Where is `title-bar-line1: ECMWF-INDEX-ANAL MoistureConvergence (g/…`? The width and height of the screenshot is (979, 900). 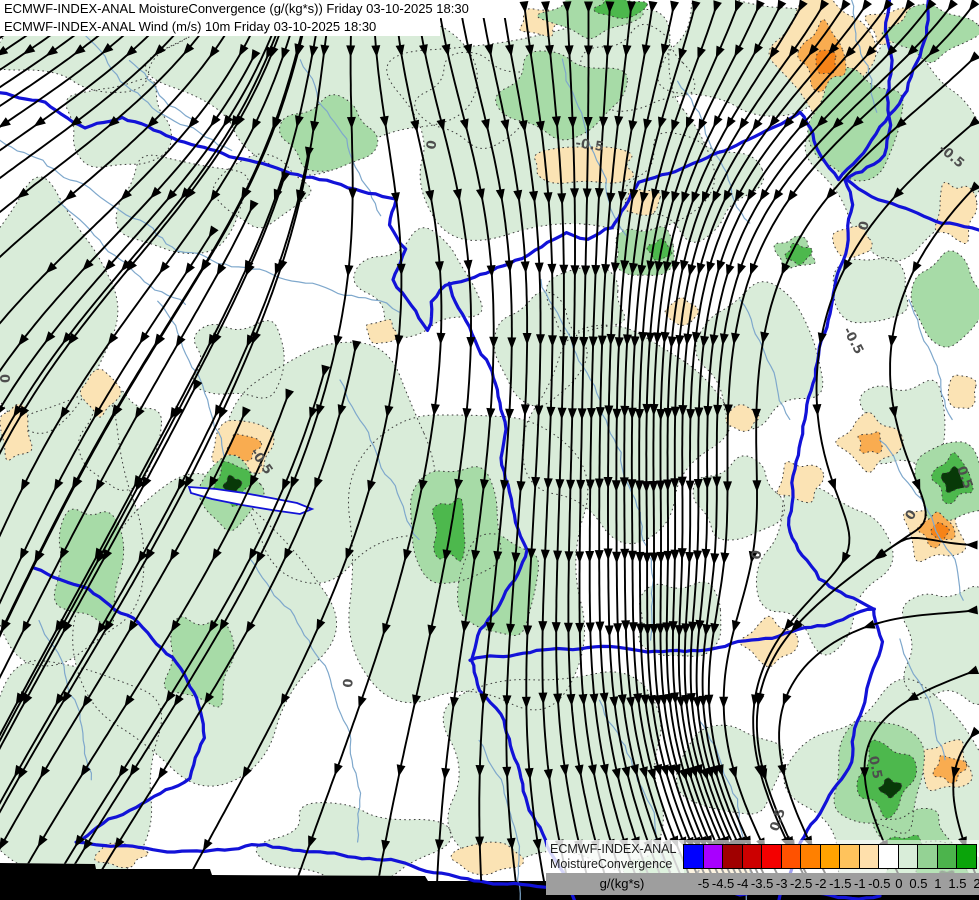 title-bar-line1: ECMWF-INDEX-ANAL MoistureConvergence (g/… is located at coordinates (258, 9).